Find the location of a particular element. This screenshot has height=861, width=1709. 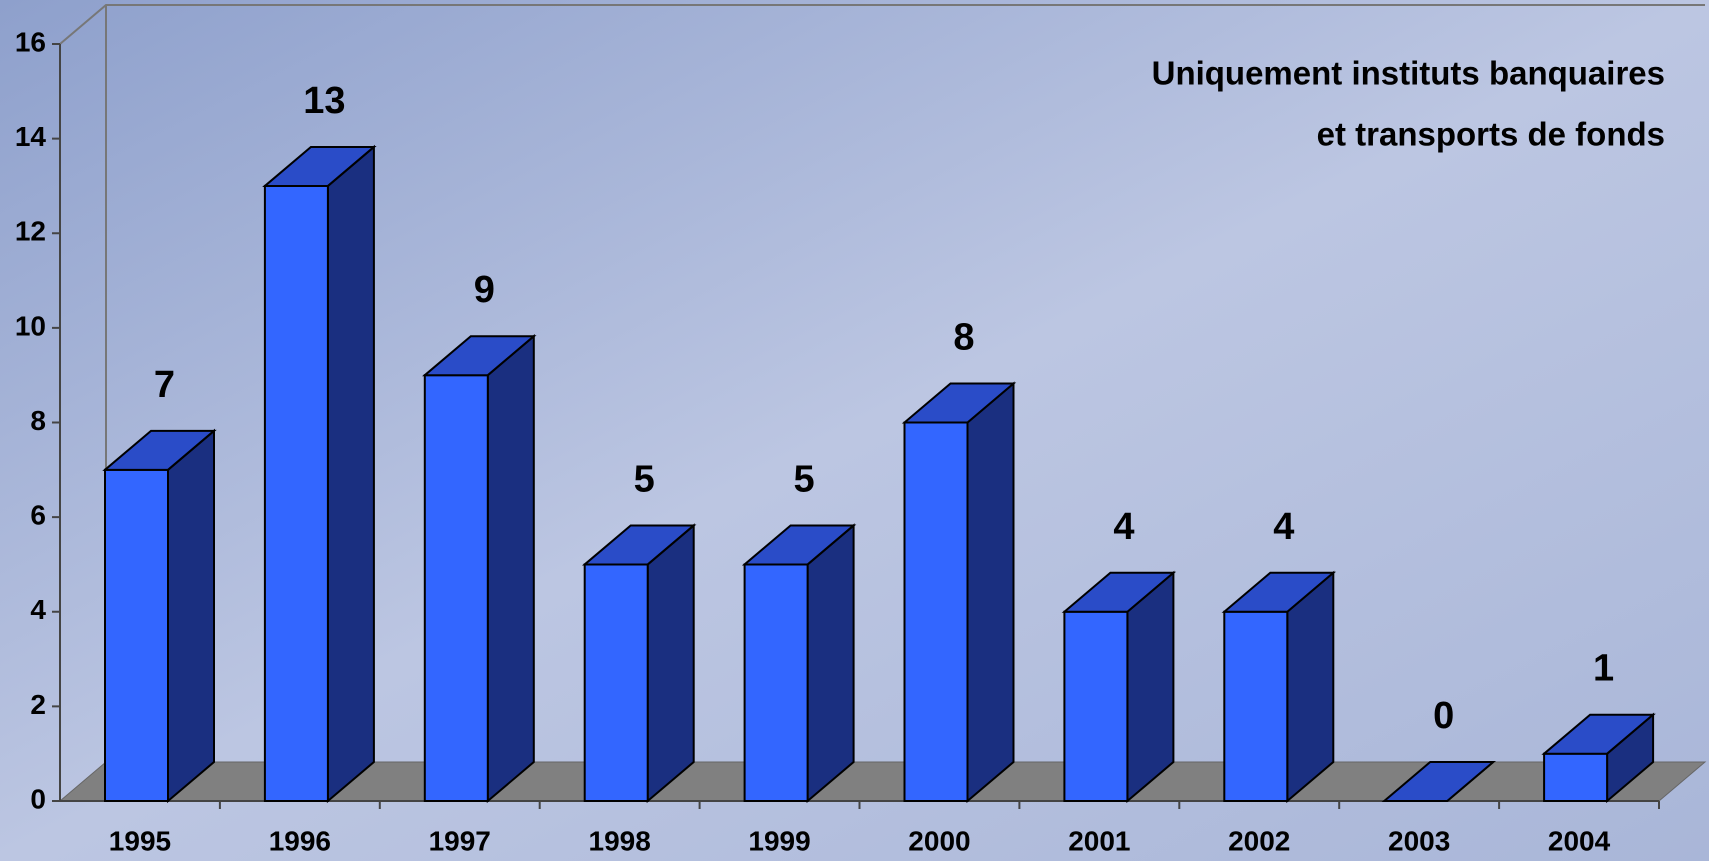

y-tick-label: 4 is located at coordinates (38, 609).